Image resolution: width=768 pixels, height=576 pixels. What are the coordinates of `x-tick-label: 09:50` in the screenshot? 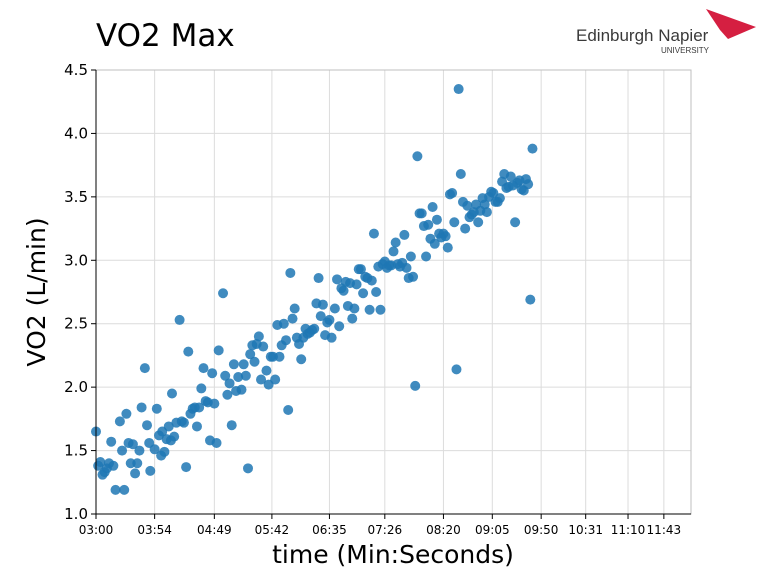 It's located at (541, 530).